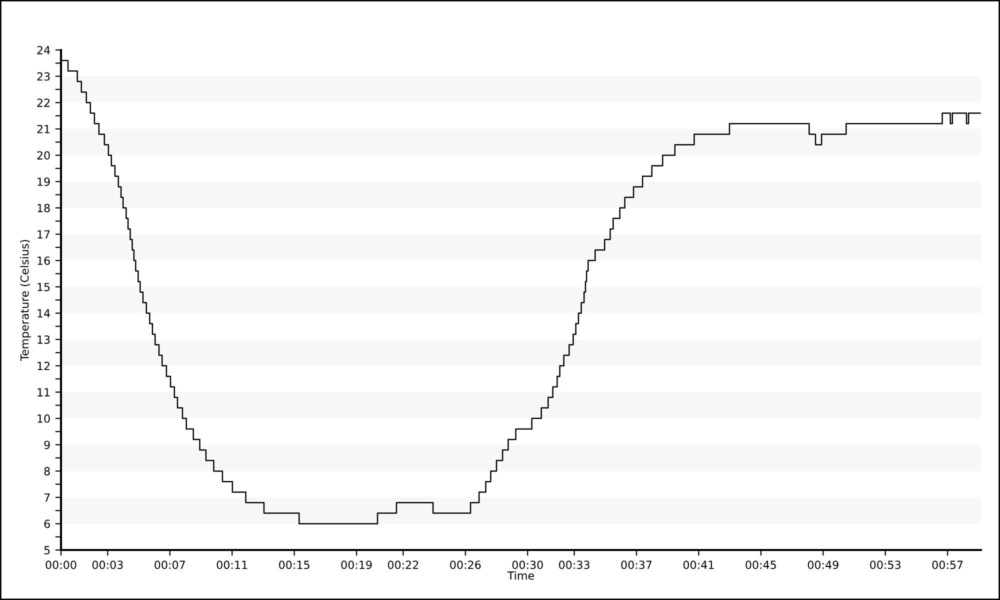 Image resolution: width=1000 pixels, height=600 pixels. I want to click on y-tick-label: 7, so click(47, 498).